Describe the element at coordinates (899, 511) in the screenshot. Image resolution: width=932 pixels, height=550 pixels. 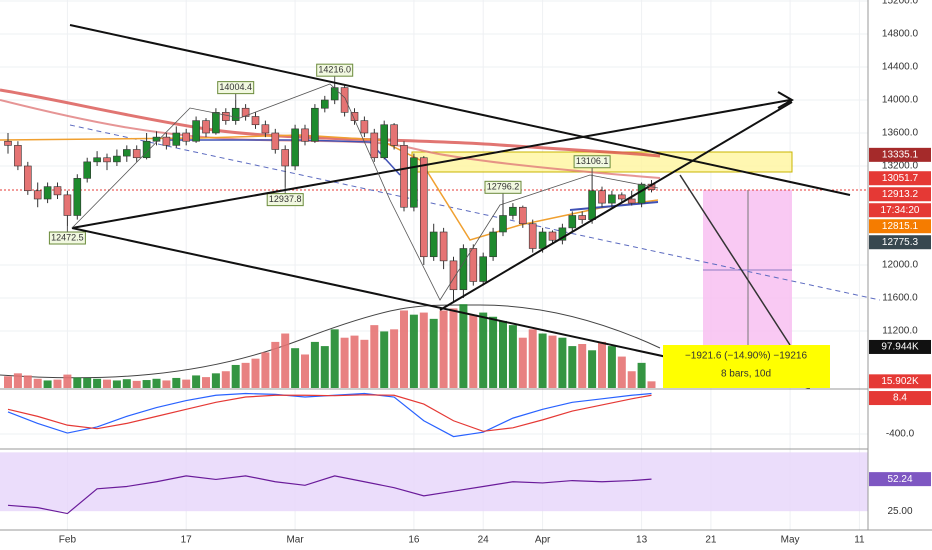
I see `y-tick-label: 25.00` at that location.